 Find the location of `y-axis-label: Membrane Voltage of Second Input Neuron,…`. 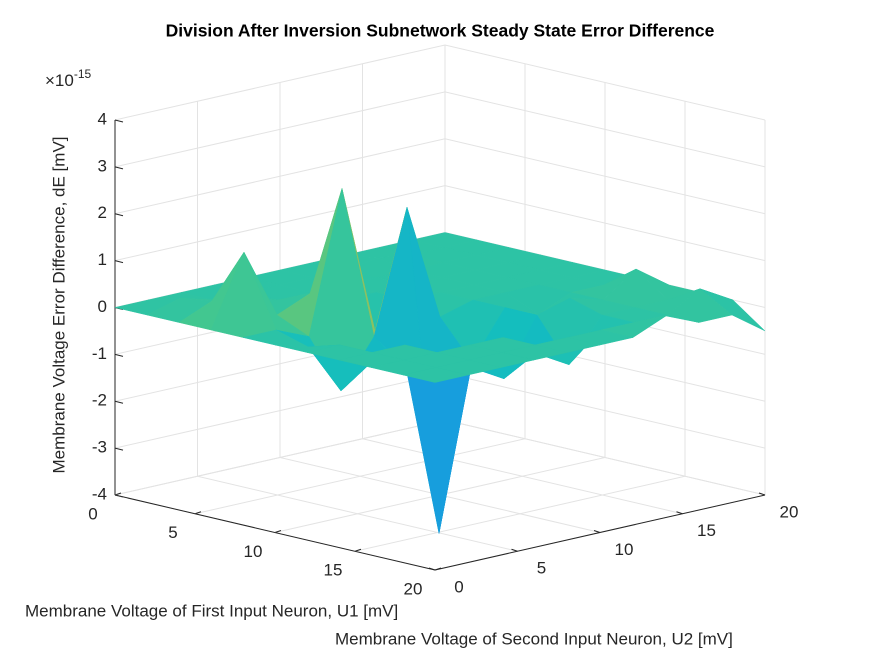

y-axis-label: Membrane Voltage of Second Input Neuron,… is located at coordinates (534, 638).